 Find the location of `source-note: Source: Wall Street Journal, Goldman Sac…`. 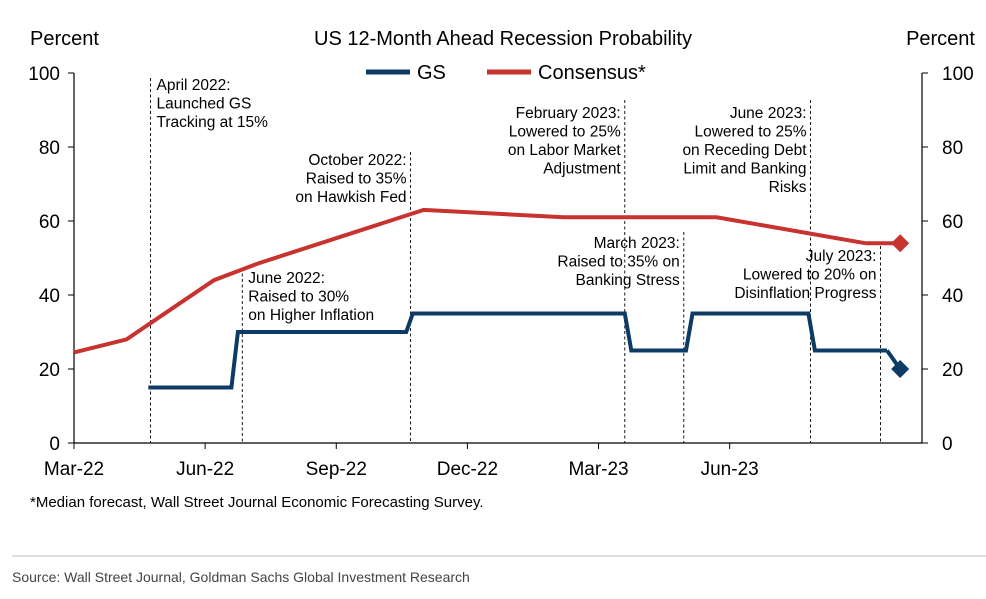

source-note: Source: Wall Street Journal, Goldman Sac… is located at coordinates (241, 577).